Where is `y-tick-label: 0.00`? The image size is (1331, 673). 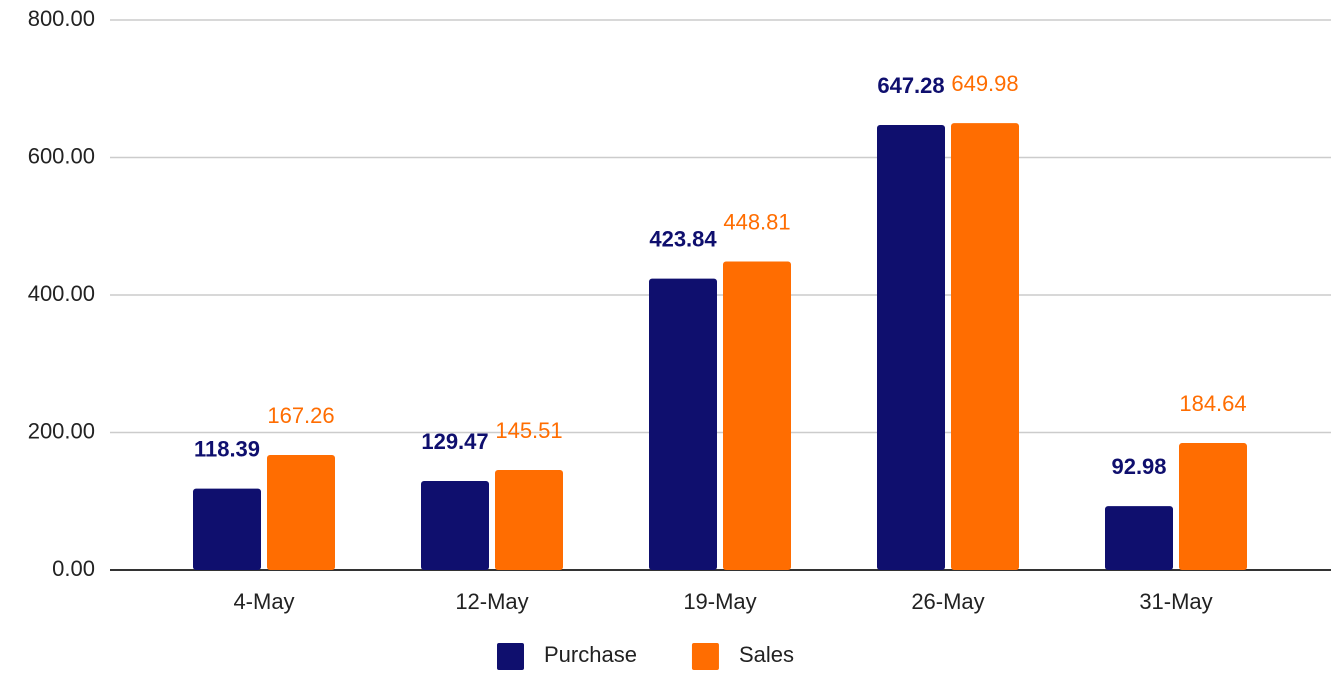 y-tick-label: 0.00 is located at coordinates (73, 568).